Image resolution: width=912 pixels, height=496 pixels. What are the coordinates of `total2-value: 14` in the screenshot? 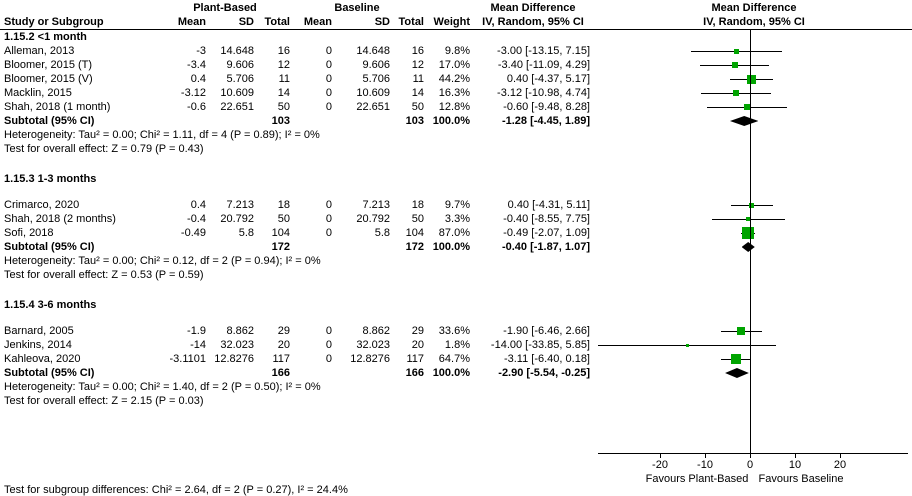 It's located at (417, 93).